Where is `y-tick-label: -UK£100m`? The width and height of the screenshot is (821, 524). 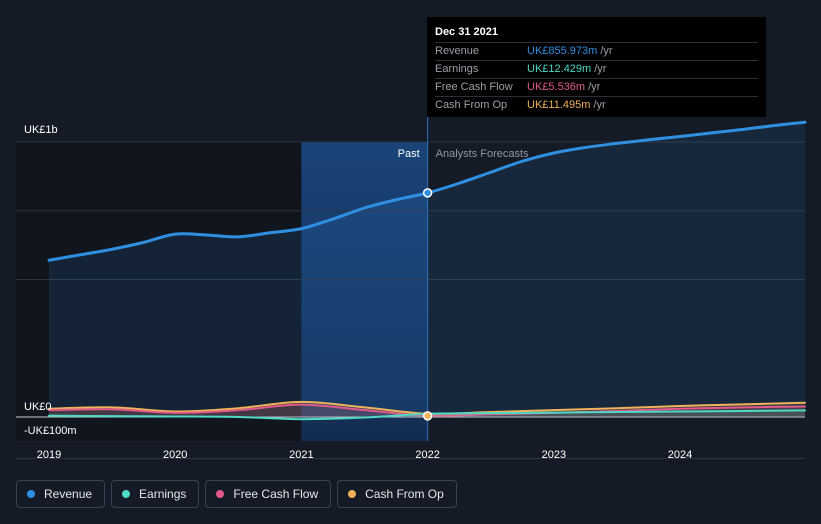
y-tick-label: -UK£100m is located at coordinates (50, 431).